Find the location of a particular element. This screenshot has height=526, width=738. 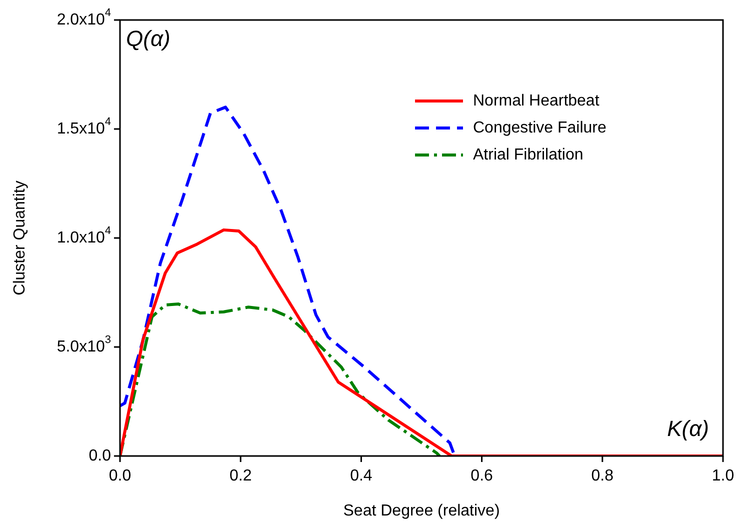

x-tick-label: 0.4 is located at coordinates (361, 475).